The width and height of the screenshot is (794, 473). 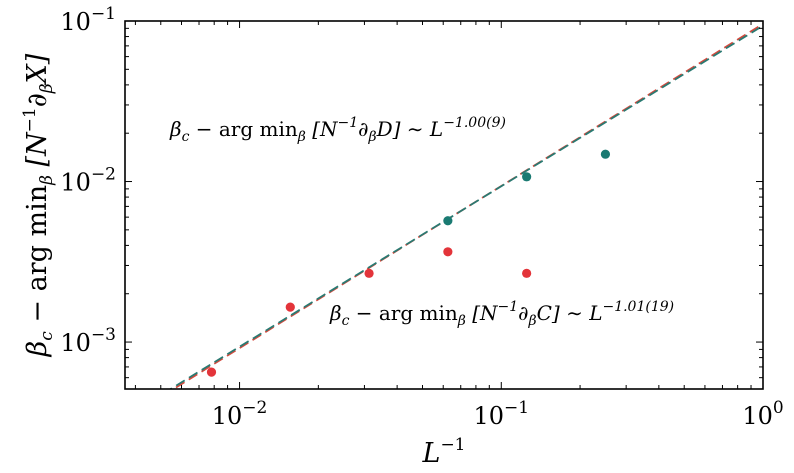 I want to click on x-tick-label: 10⁻², so click(x=240, y=414).